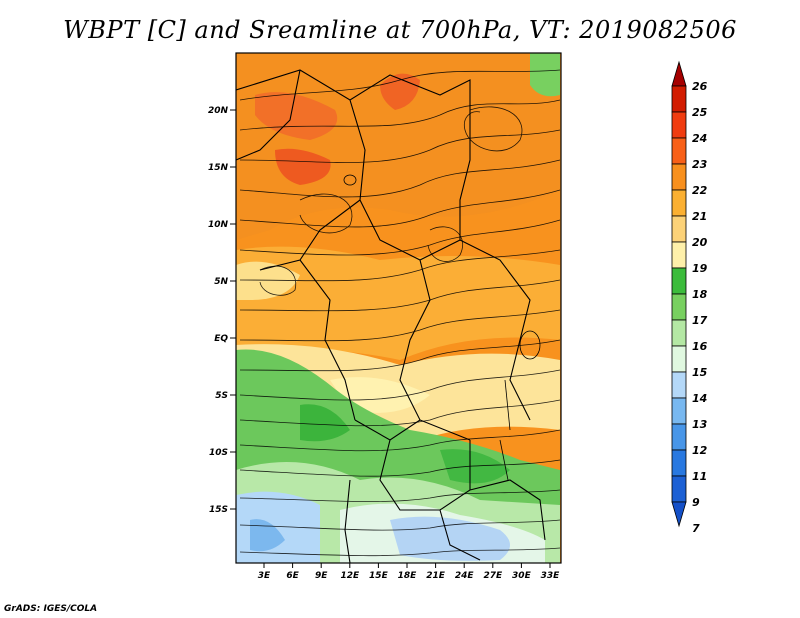 This screenshot has width=800, height=618. What do you see at coordinates (700, 86) in the screenshot?
I see `colorbar-label: 26` at bounding box center [700, 86].